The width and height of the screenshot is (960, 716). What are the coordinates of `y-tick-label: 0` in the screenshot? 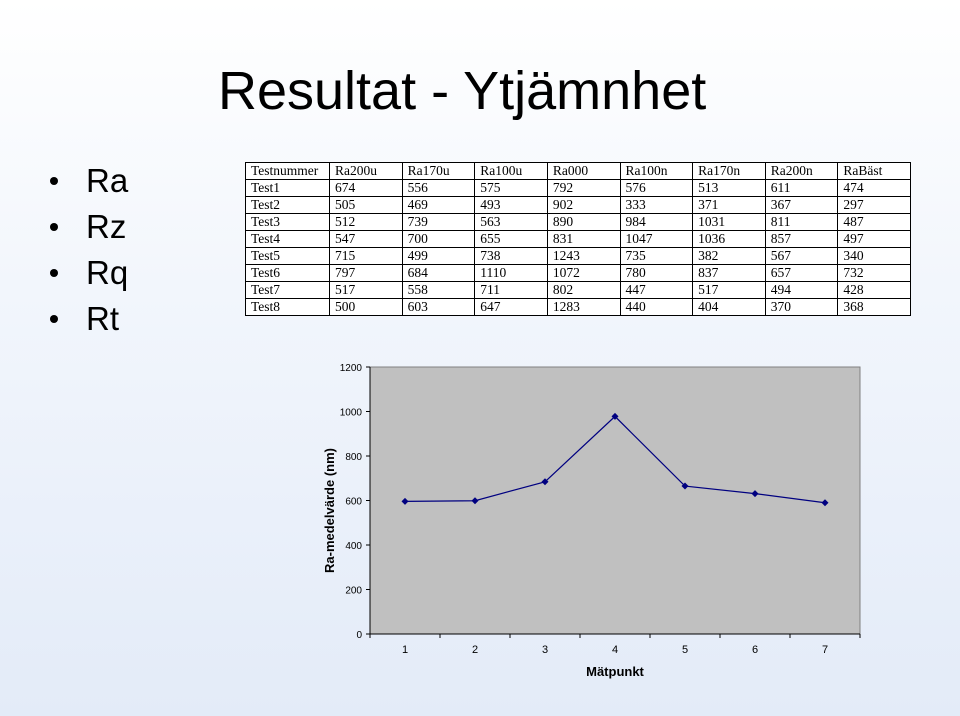 It's located at (359, 635).